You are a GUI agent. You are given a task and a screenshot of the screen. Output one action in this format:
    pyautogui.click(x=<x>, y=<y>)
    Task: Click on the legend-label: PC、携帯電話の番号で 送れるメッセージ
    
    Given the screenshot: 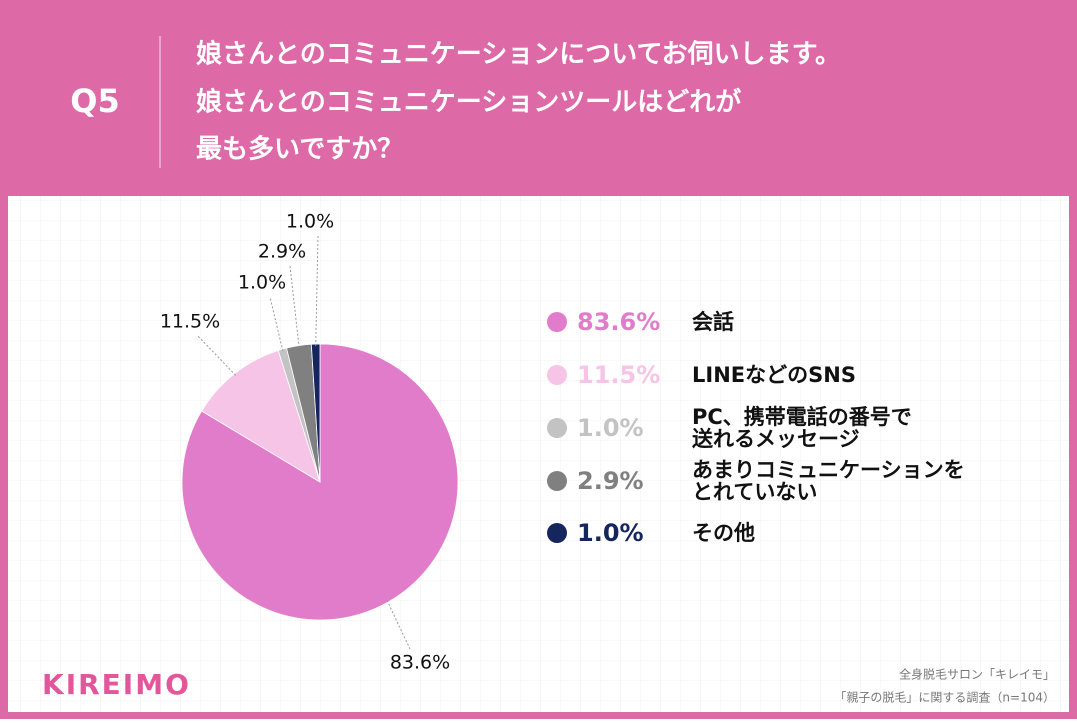 What is the action you would take?
    pyautogui.click(x=802, y=428)
    